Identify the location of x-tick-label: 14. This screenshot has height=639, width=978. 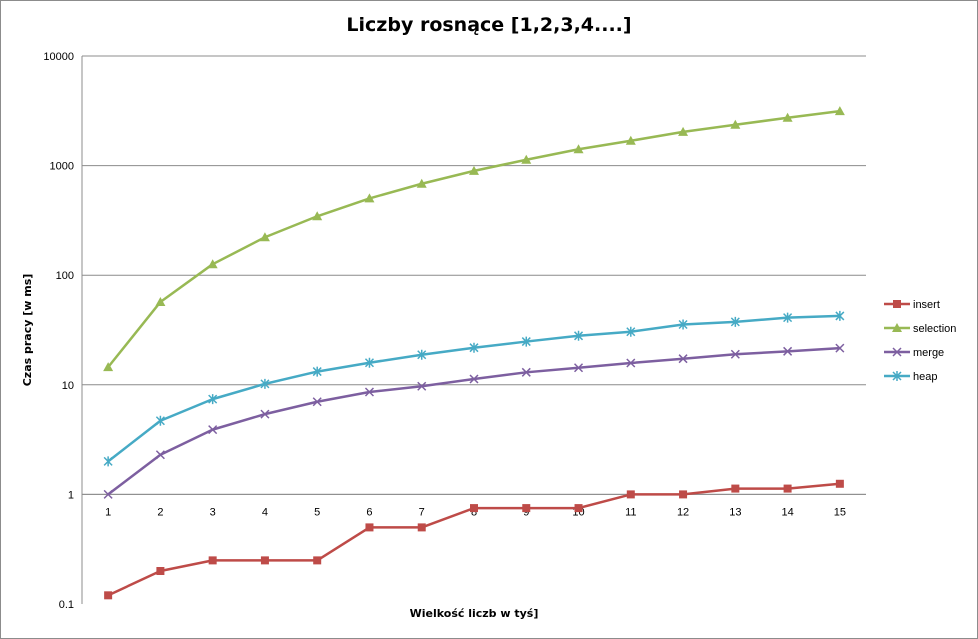
(787, 512).